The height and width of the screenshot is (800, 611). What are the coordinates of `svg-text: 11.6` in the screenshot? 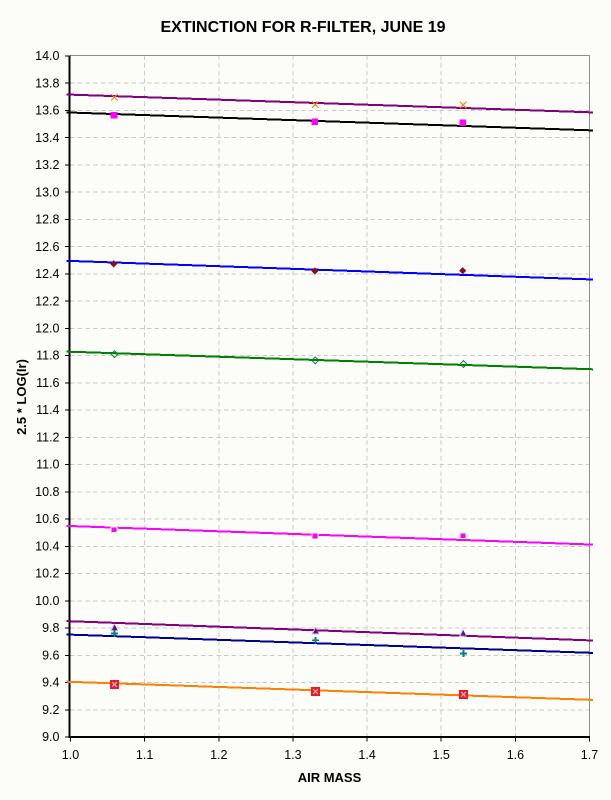 It's located at (47, 383).